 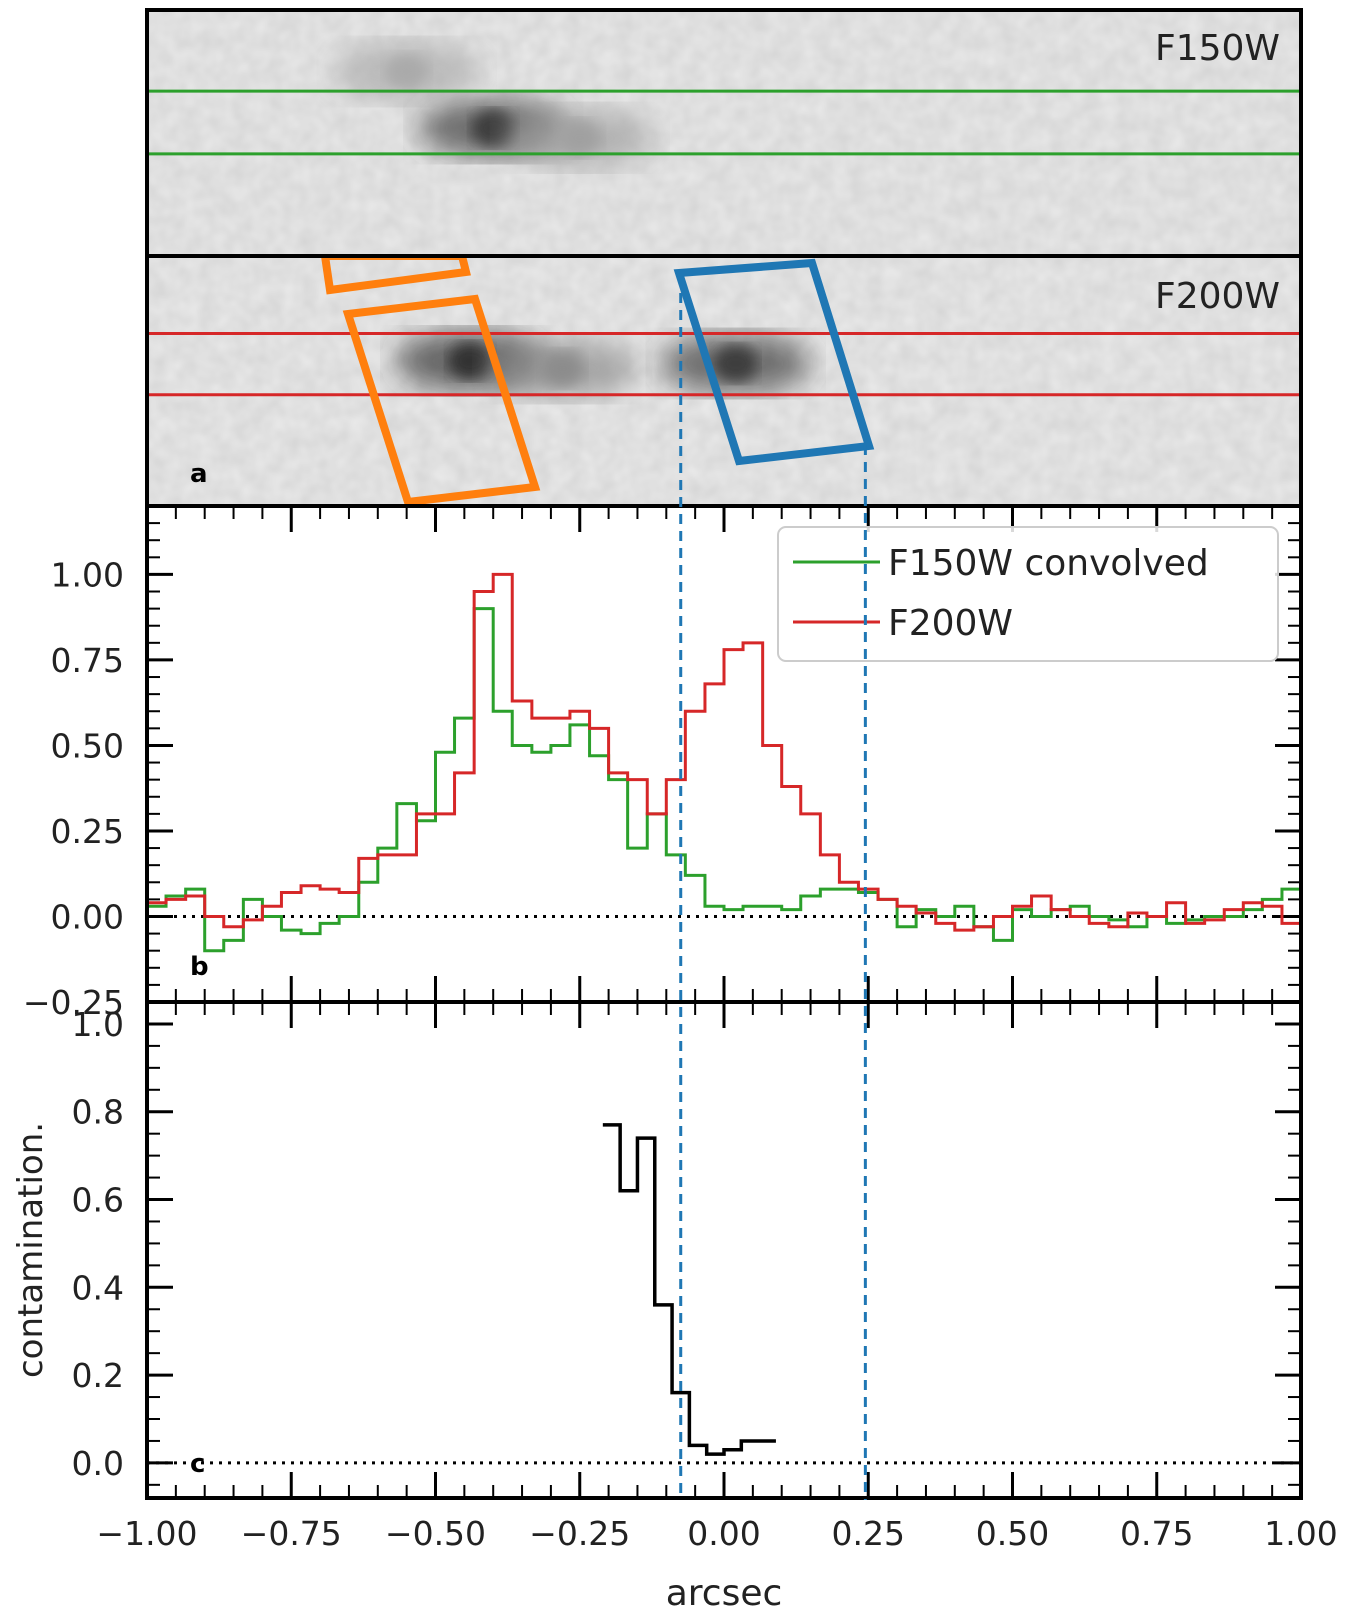 I want to click on legend-label-f150w: F150W convolved, so click(x=1048, y=563).